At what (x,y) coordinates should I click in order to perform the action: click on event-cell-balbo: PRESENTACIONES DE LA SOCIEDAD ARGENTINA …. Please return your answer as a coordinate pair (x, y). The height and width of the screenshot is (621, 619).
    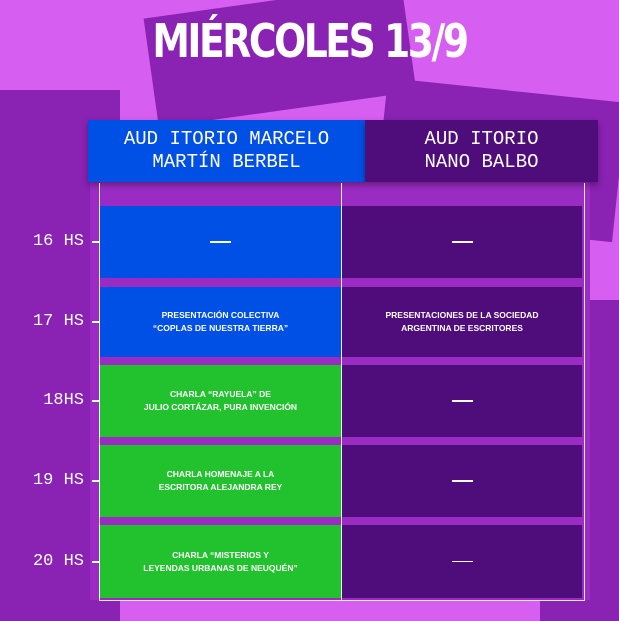
    Looking at the image, I should click on (462, 322).